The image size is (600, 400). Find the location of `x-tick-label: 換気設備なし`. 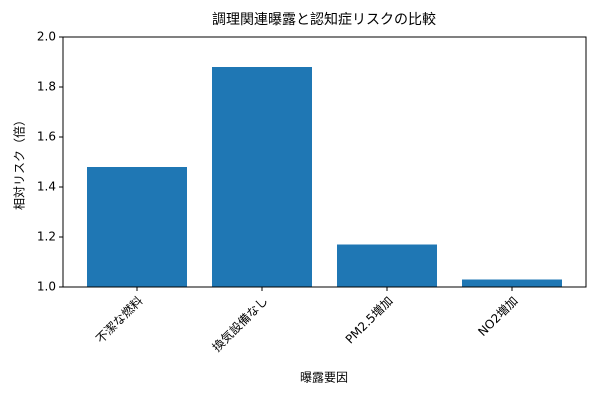

x-tick-label: 換気設備なし is located at coordinates (240, 324).